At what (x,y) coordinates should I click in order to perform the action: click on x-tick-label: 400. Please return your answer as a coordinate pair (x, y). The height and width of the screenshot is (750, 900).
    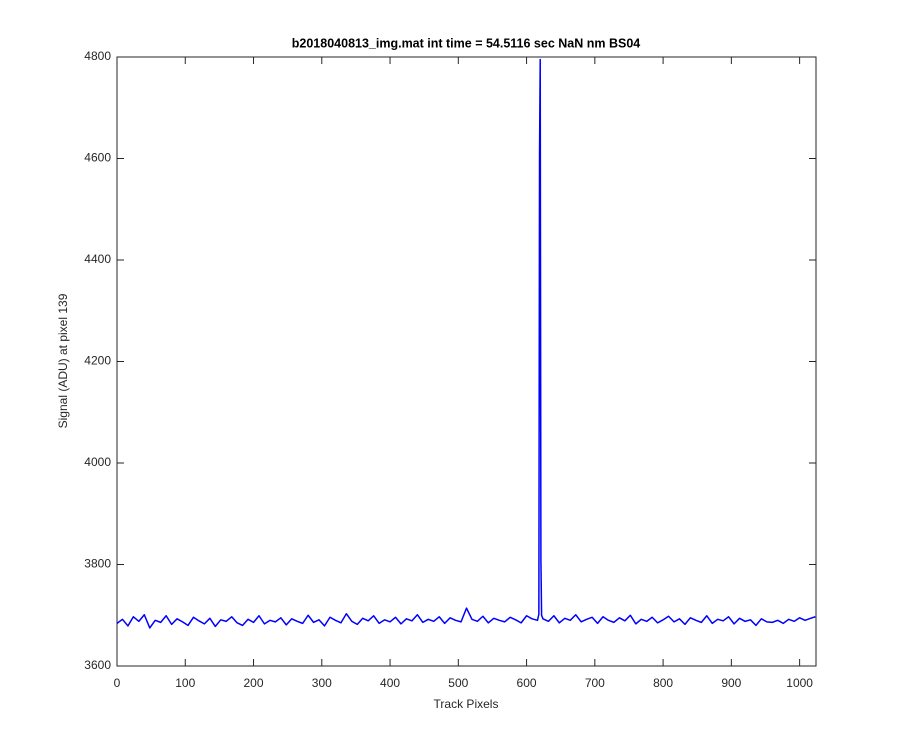
    Looking at the image, I should click on (390, 683).